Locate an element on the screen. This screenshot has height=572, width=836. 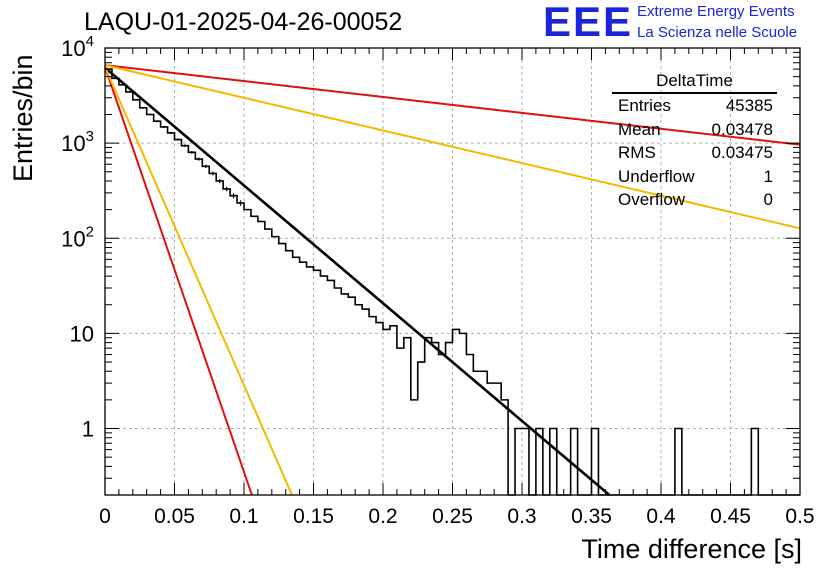
x-tick-label: 0.3 is located at coordinates (521, 516).